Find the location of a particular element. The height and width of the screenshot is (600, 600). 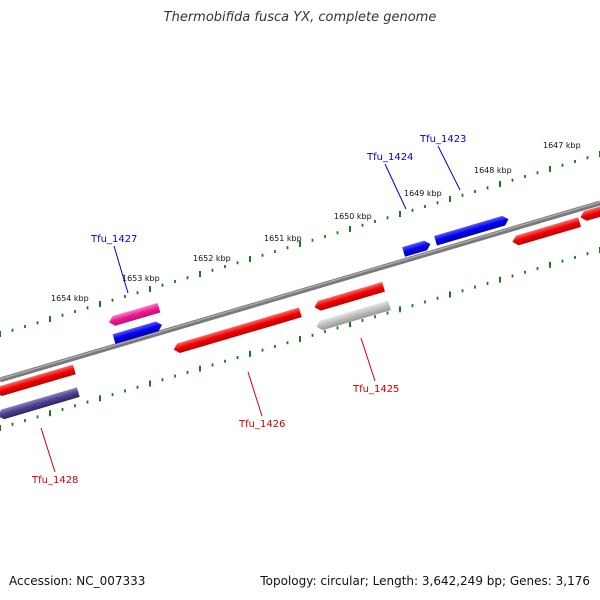

tick-label: 1650 kbp is located at coordinates (353, 216).